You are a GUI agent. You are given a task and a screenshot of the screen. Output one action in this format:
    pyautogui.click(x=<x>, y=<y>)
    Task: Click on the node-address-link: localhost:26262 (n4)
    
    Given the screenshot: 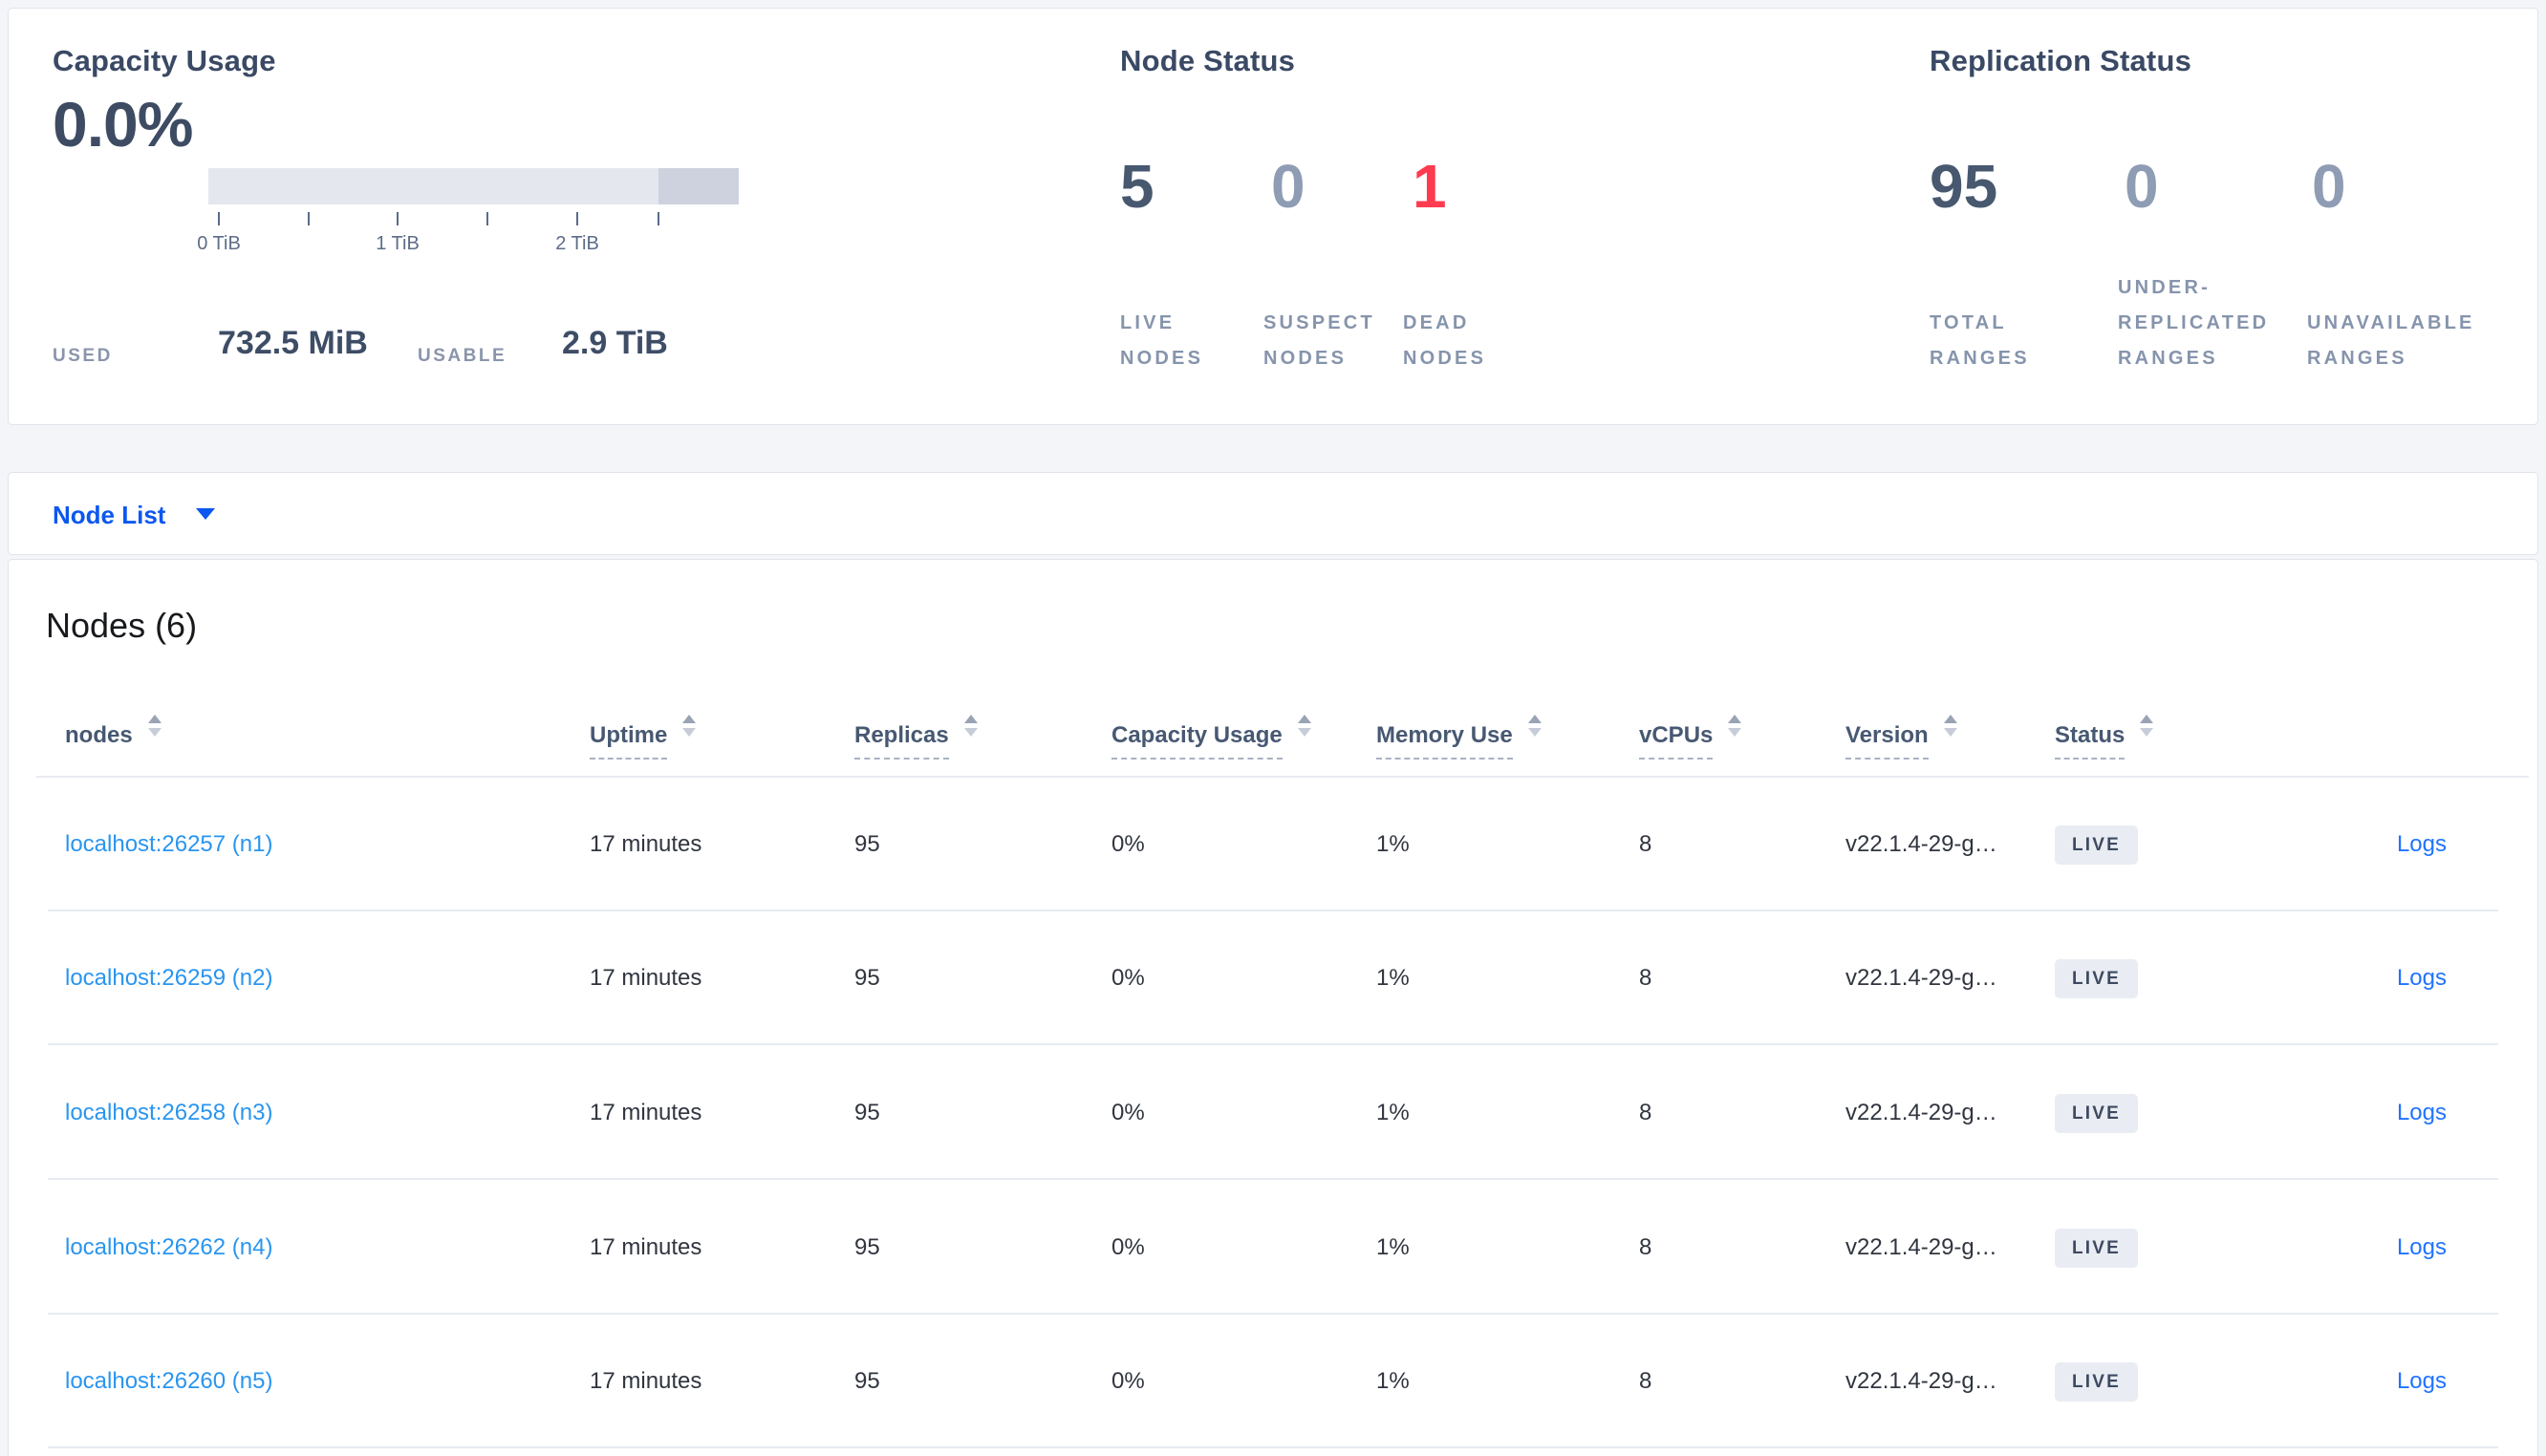 What is the action you would take?
    pyautogui.click(x=169, y=1247)
    